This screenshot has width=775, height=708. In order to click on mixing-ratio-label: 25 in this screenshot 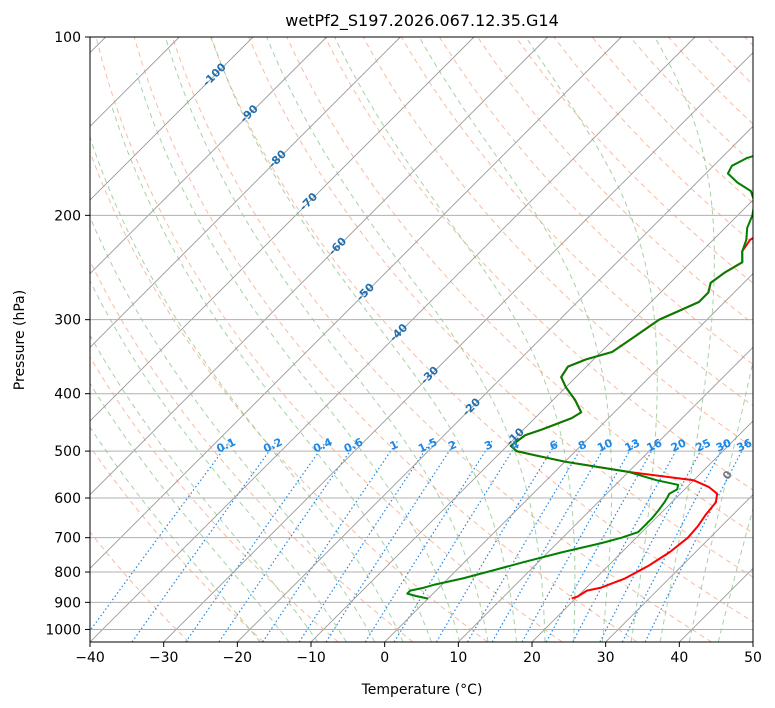, I will do `click(702, 445)`.